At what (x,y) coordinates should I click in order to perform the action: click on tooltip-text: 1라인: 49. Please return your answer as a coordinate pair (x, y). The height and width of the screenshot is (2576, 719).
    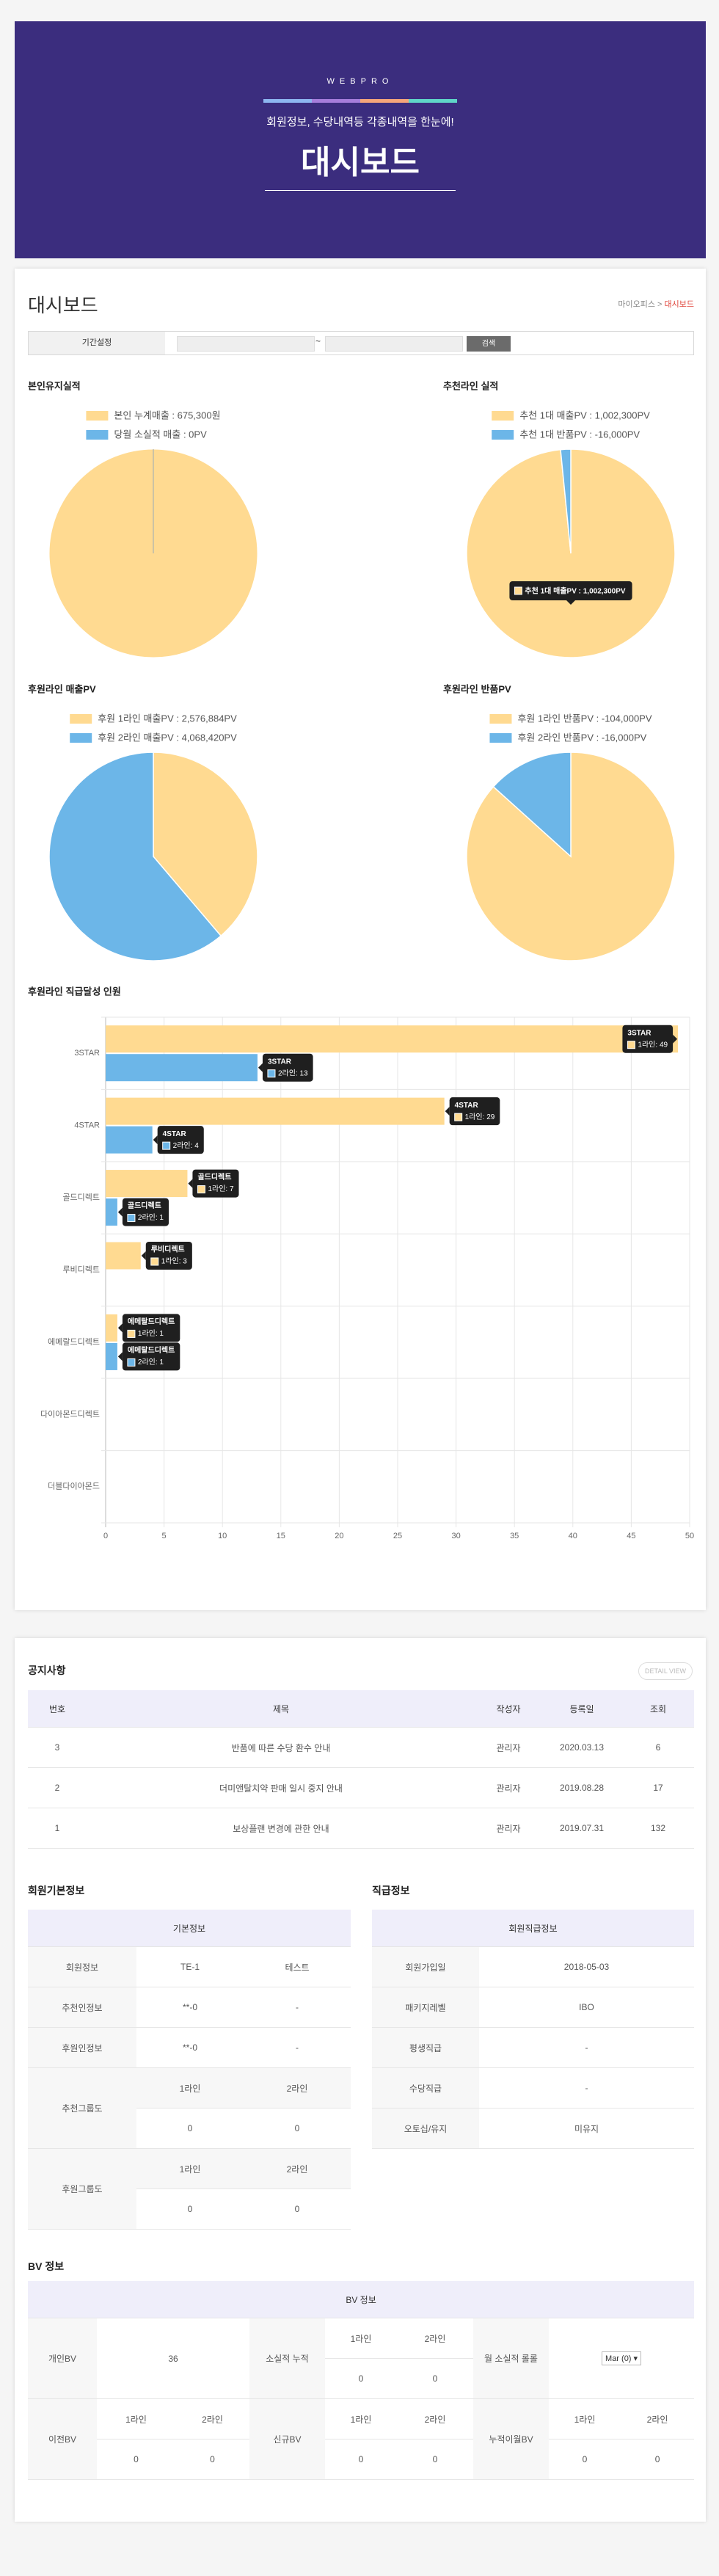
    Looking at the image, I should click on (653, 1044).